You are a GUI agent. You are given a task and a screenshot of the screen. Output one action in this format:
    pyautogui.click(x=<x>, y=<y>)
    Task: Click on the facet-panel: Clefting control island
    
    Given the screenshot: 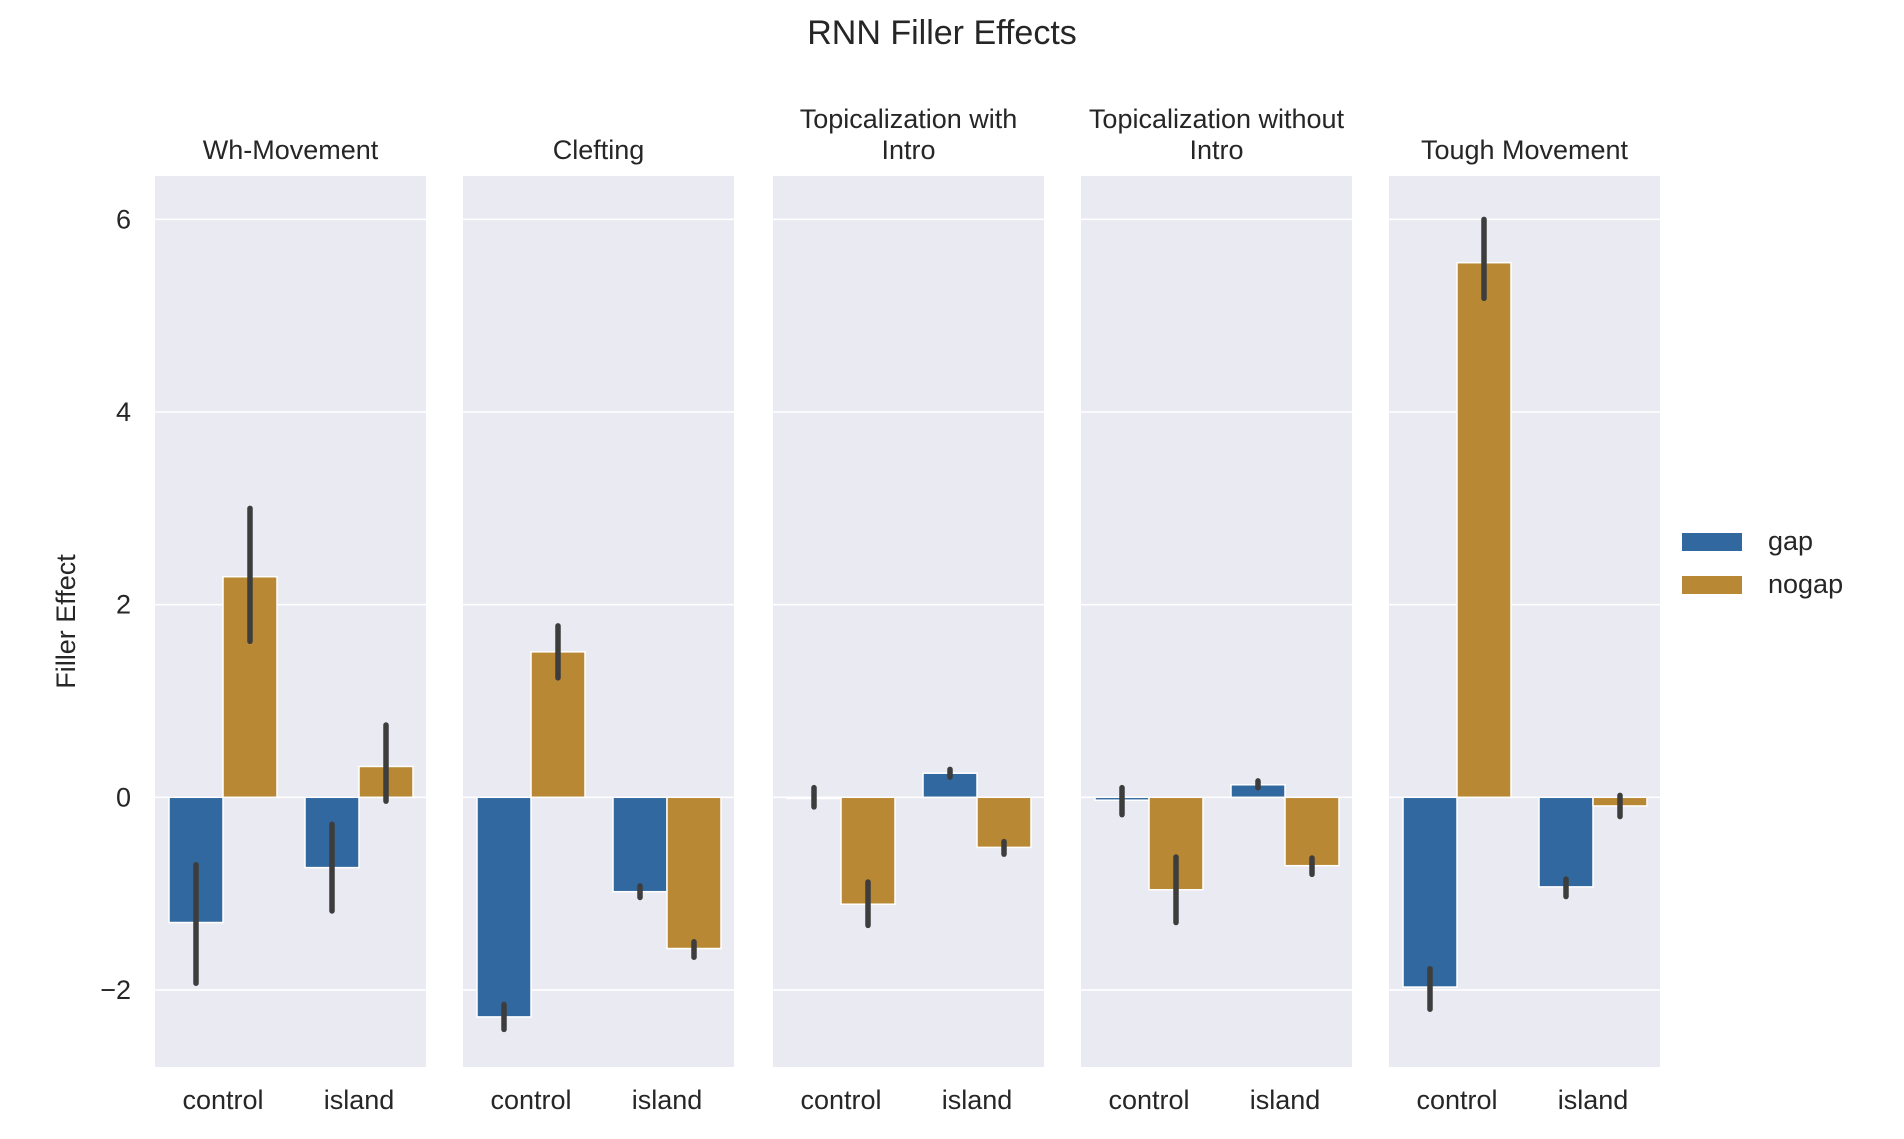 What is the action you would take?
    pyautogui.click(x=598, y=625)
    